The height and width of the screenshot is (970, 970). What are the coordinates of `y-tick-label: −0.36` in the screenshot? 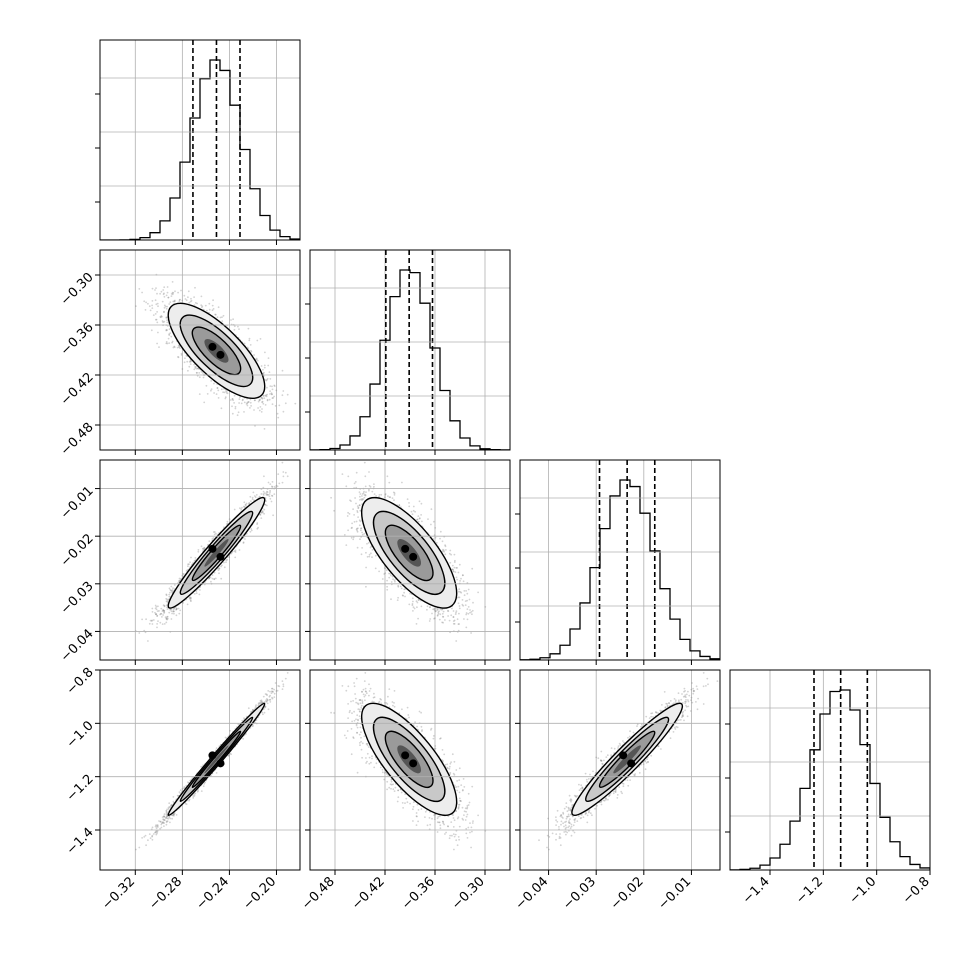 It's located at (77, 339).